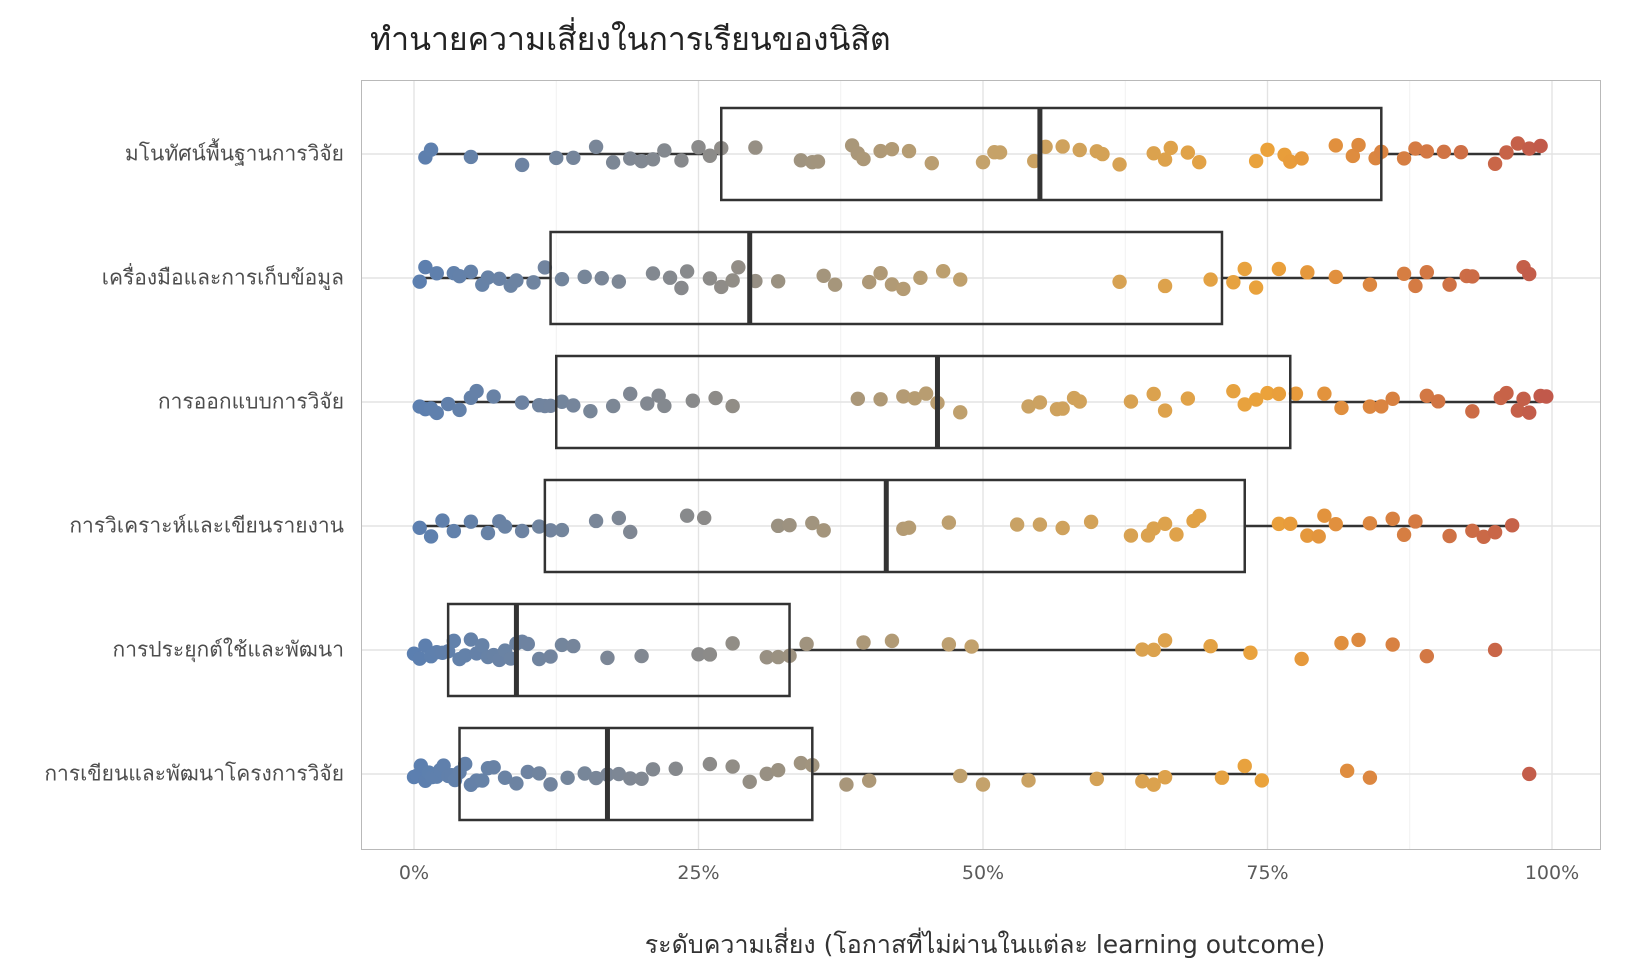 This screenshot has width=1626, height=965. What do you see at coordinates (194, 773) in the screenshot?
I see `y-axis-label: การเขียนและพัฒนาโครงการวิจัย` at bounding box center [194, 773].